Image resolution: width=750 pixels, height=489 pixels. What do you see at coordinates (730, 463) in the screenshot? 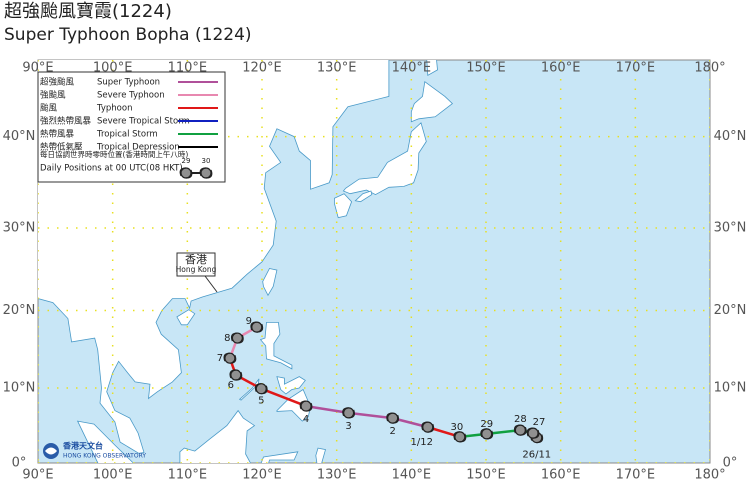
I see `lat-label-right: 0°` at bounding box center [730, 463].